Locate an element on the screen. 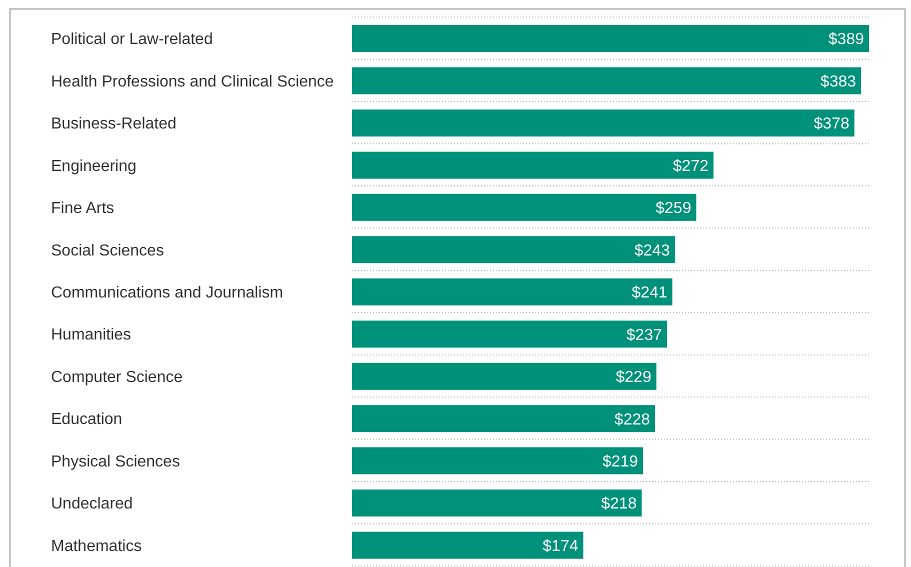  y-tick-label: Social Sciences is located at coordinates (107, 251).